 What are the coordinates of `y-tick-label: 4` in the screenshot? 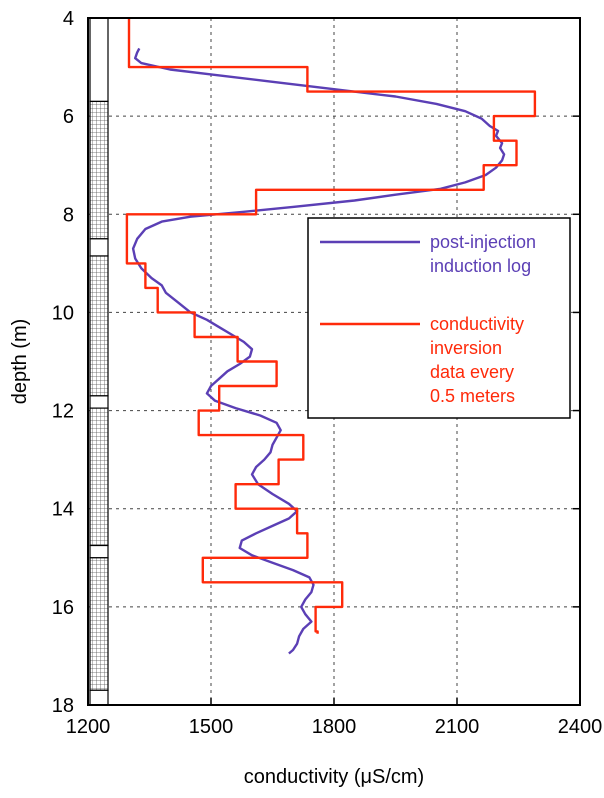 It's located at (68, 19).